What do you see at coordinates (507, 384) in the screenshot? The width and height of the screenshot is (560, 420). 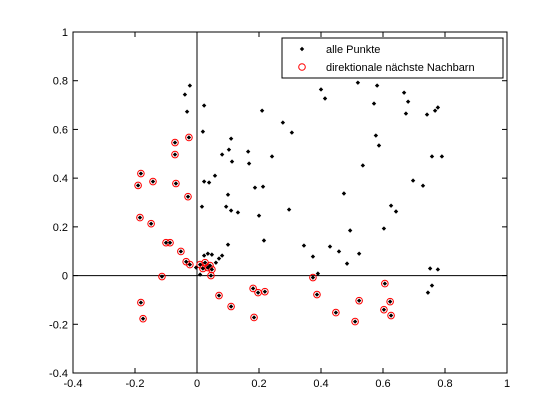 I see `x-tick-label: 1` at bounding box center [507, 384].